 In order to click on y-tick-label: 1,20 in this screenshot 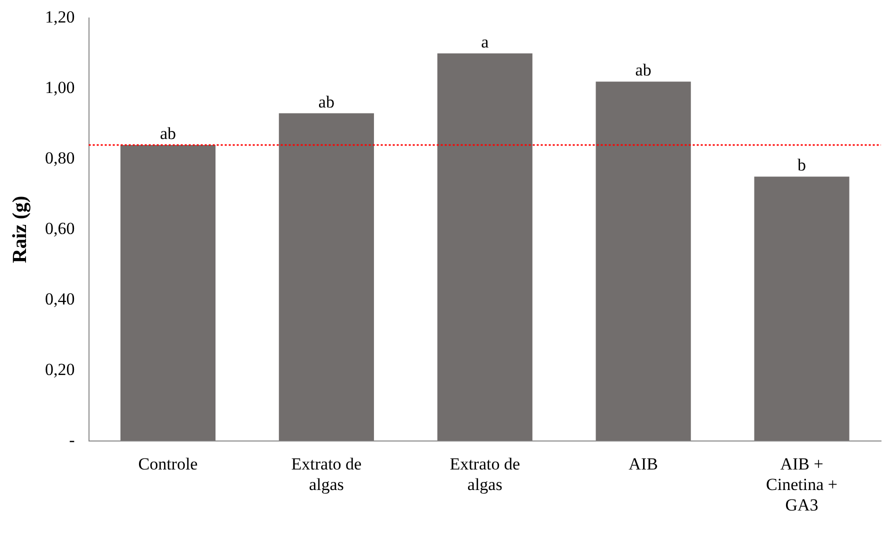, I will do `click(60, 17)`.